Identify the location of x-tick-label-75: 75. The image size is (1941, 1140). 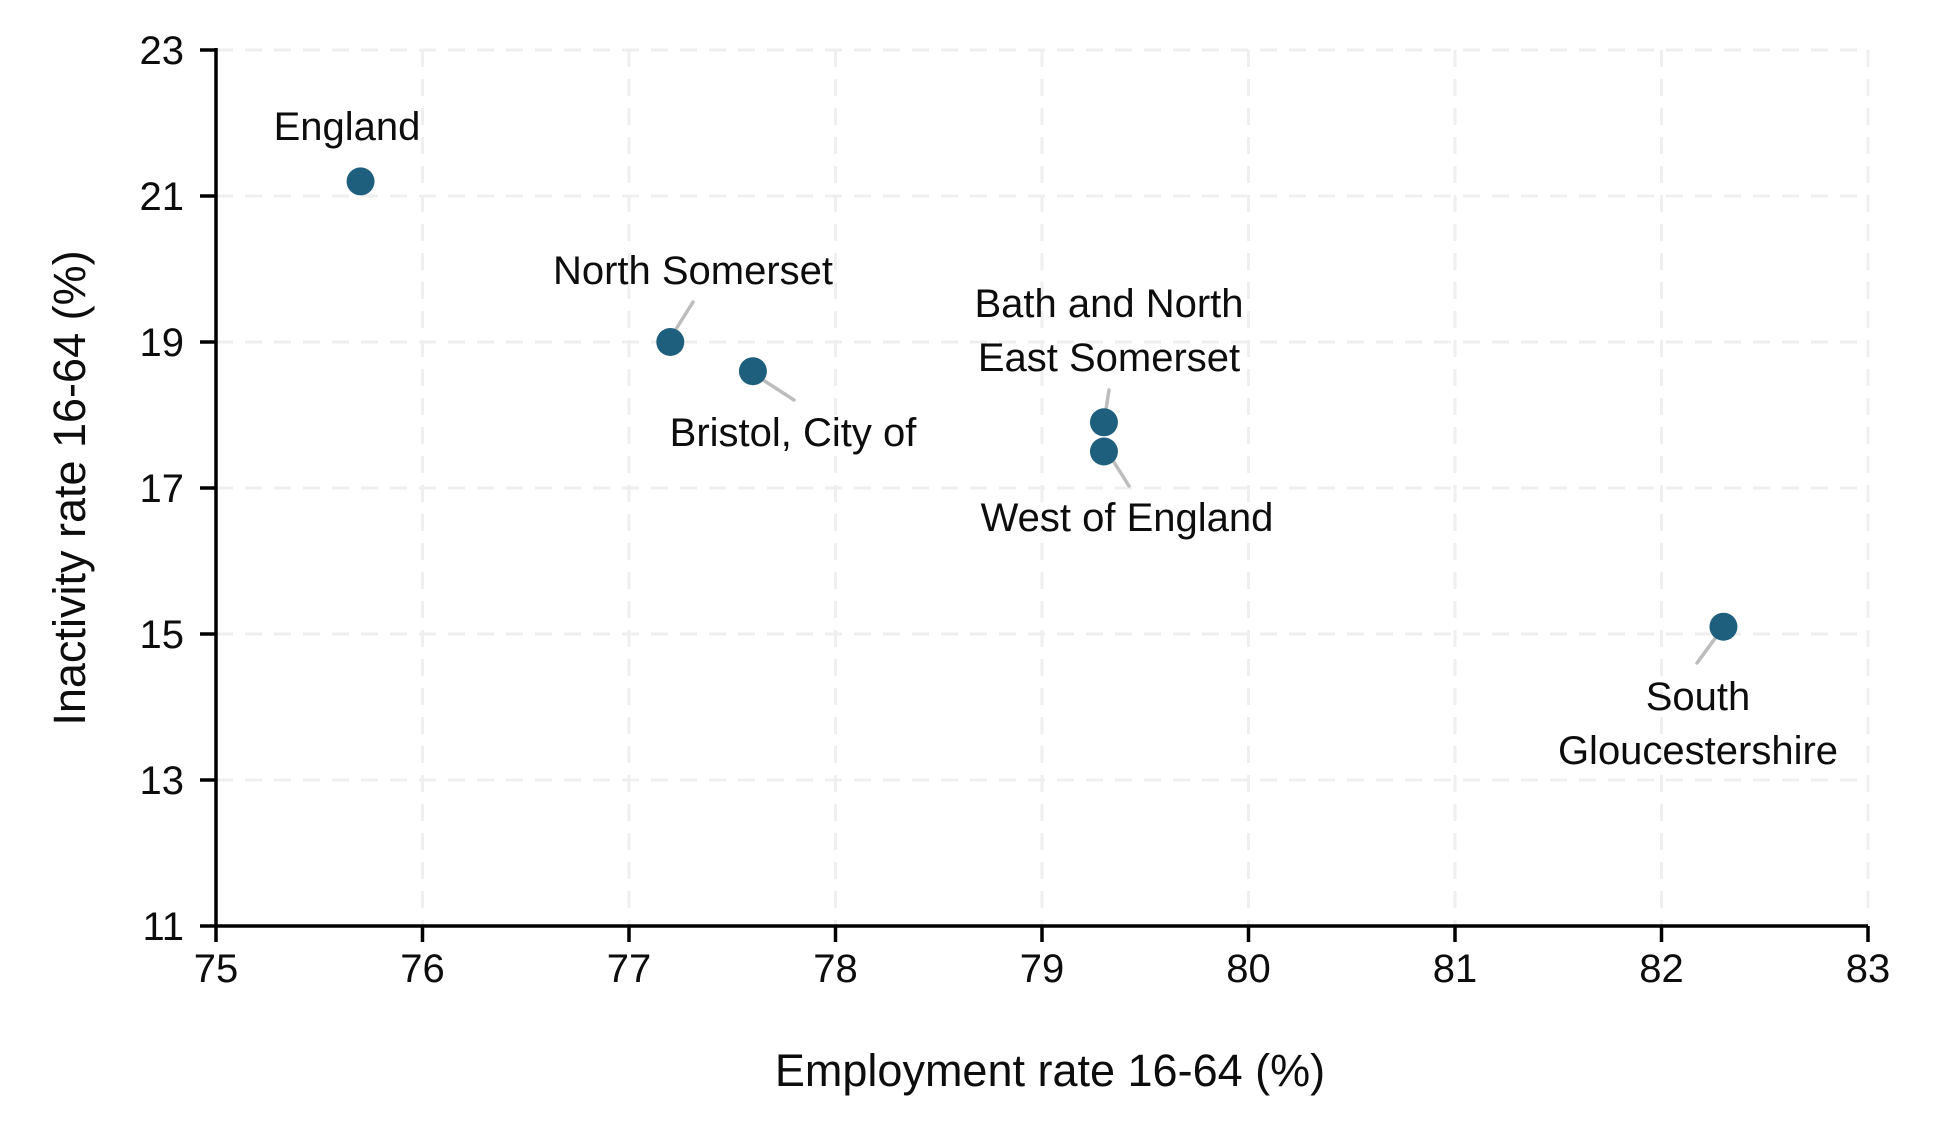
(216, 969).